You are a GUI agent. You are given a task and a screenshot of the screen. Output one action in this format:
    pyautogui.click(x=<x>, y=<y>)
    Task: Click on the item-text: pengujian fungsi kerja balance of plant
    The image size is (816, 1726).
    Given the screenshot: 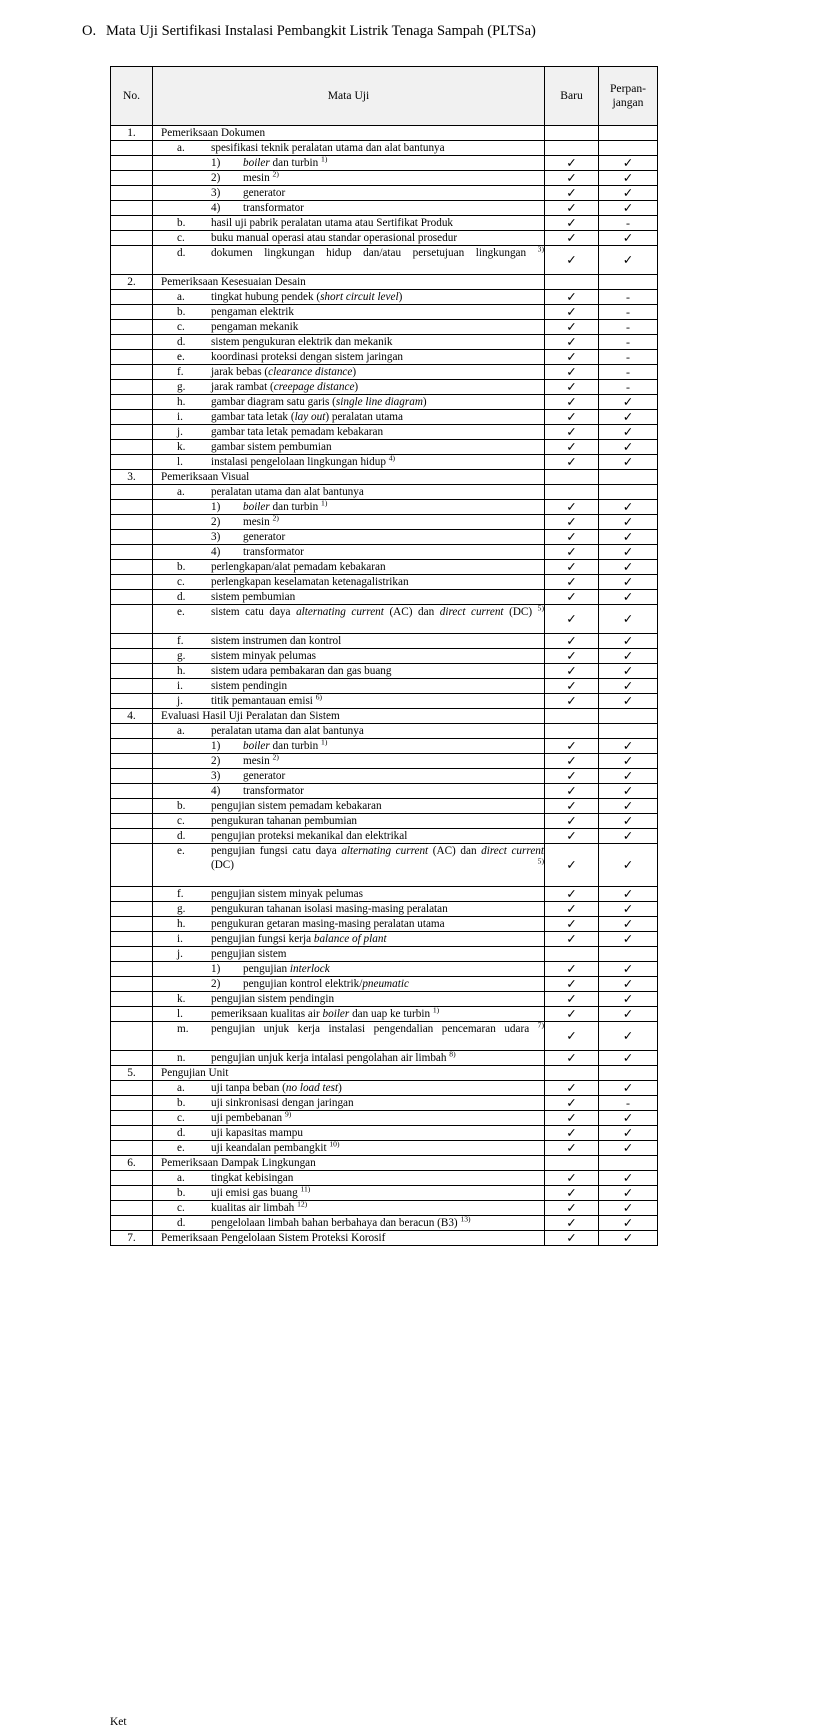 What is the action you would take?
    pyautogui.click(x=299, y=939)
    